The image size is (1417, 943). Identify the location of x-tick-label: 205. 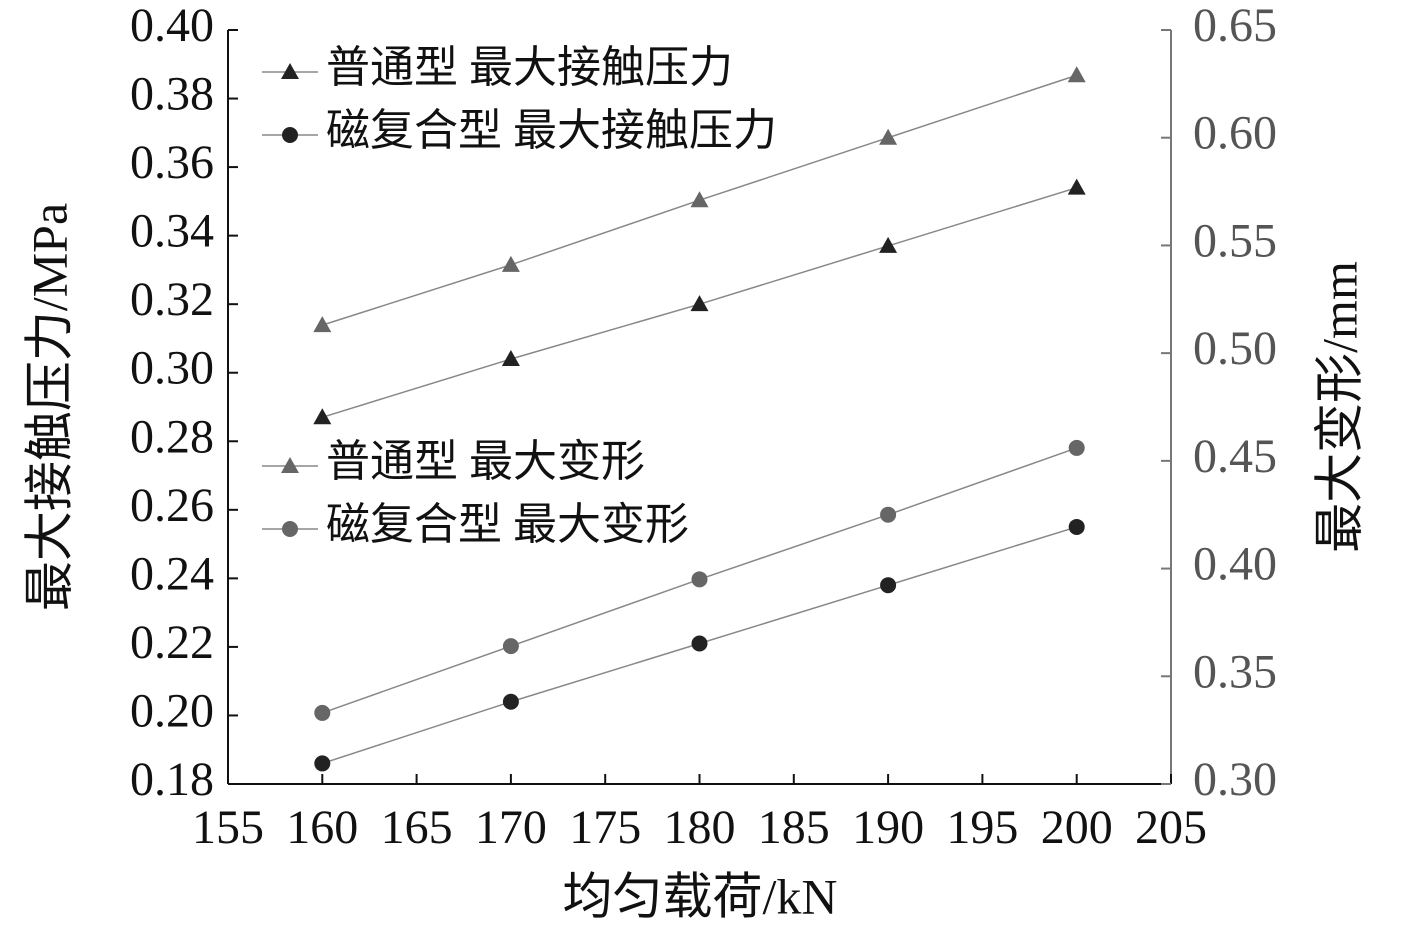
(1171, 827).